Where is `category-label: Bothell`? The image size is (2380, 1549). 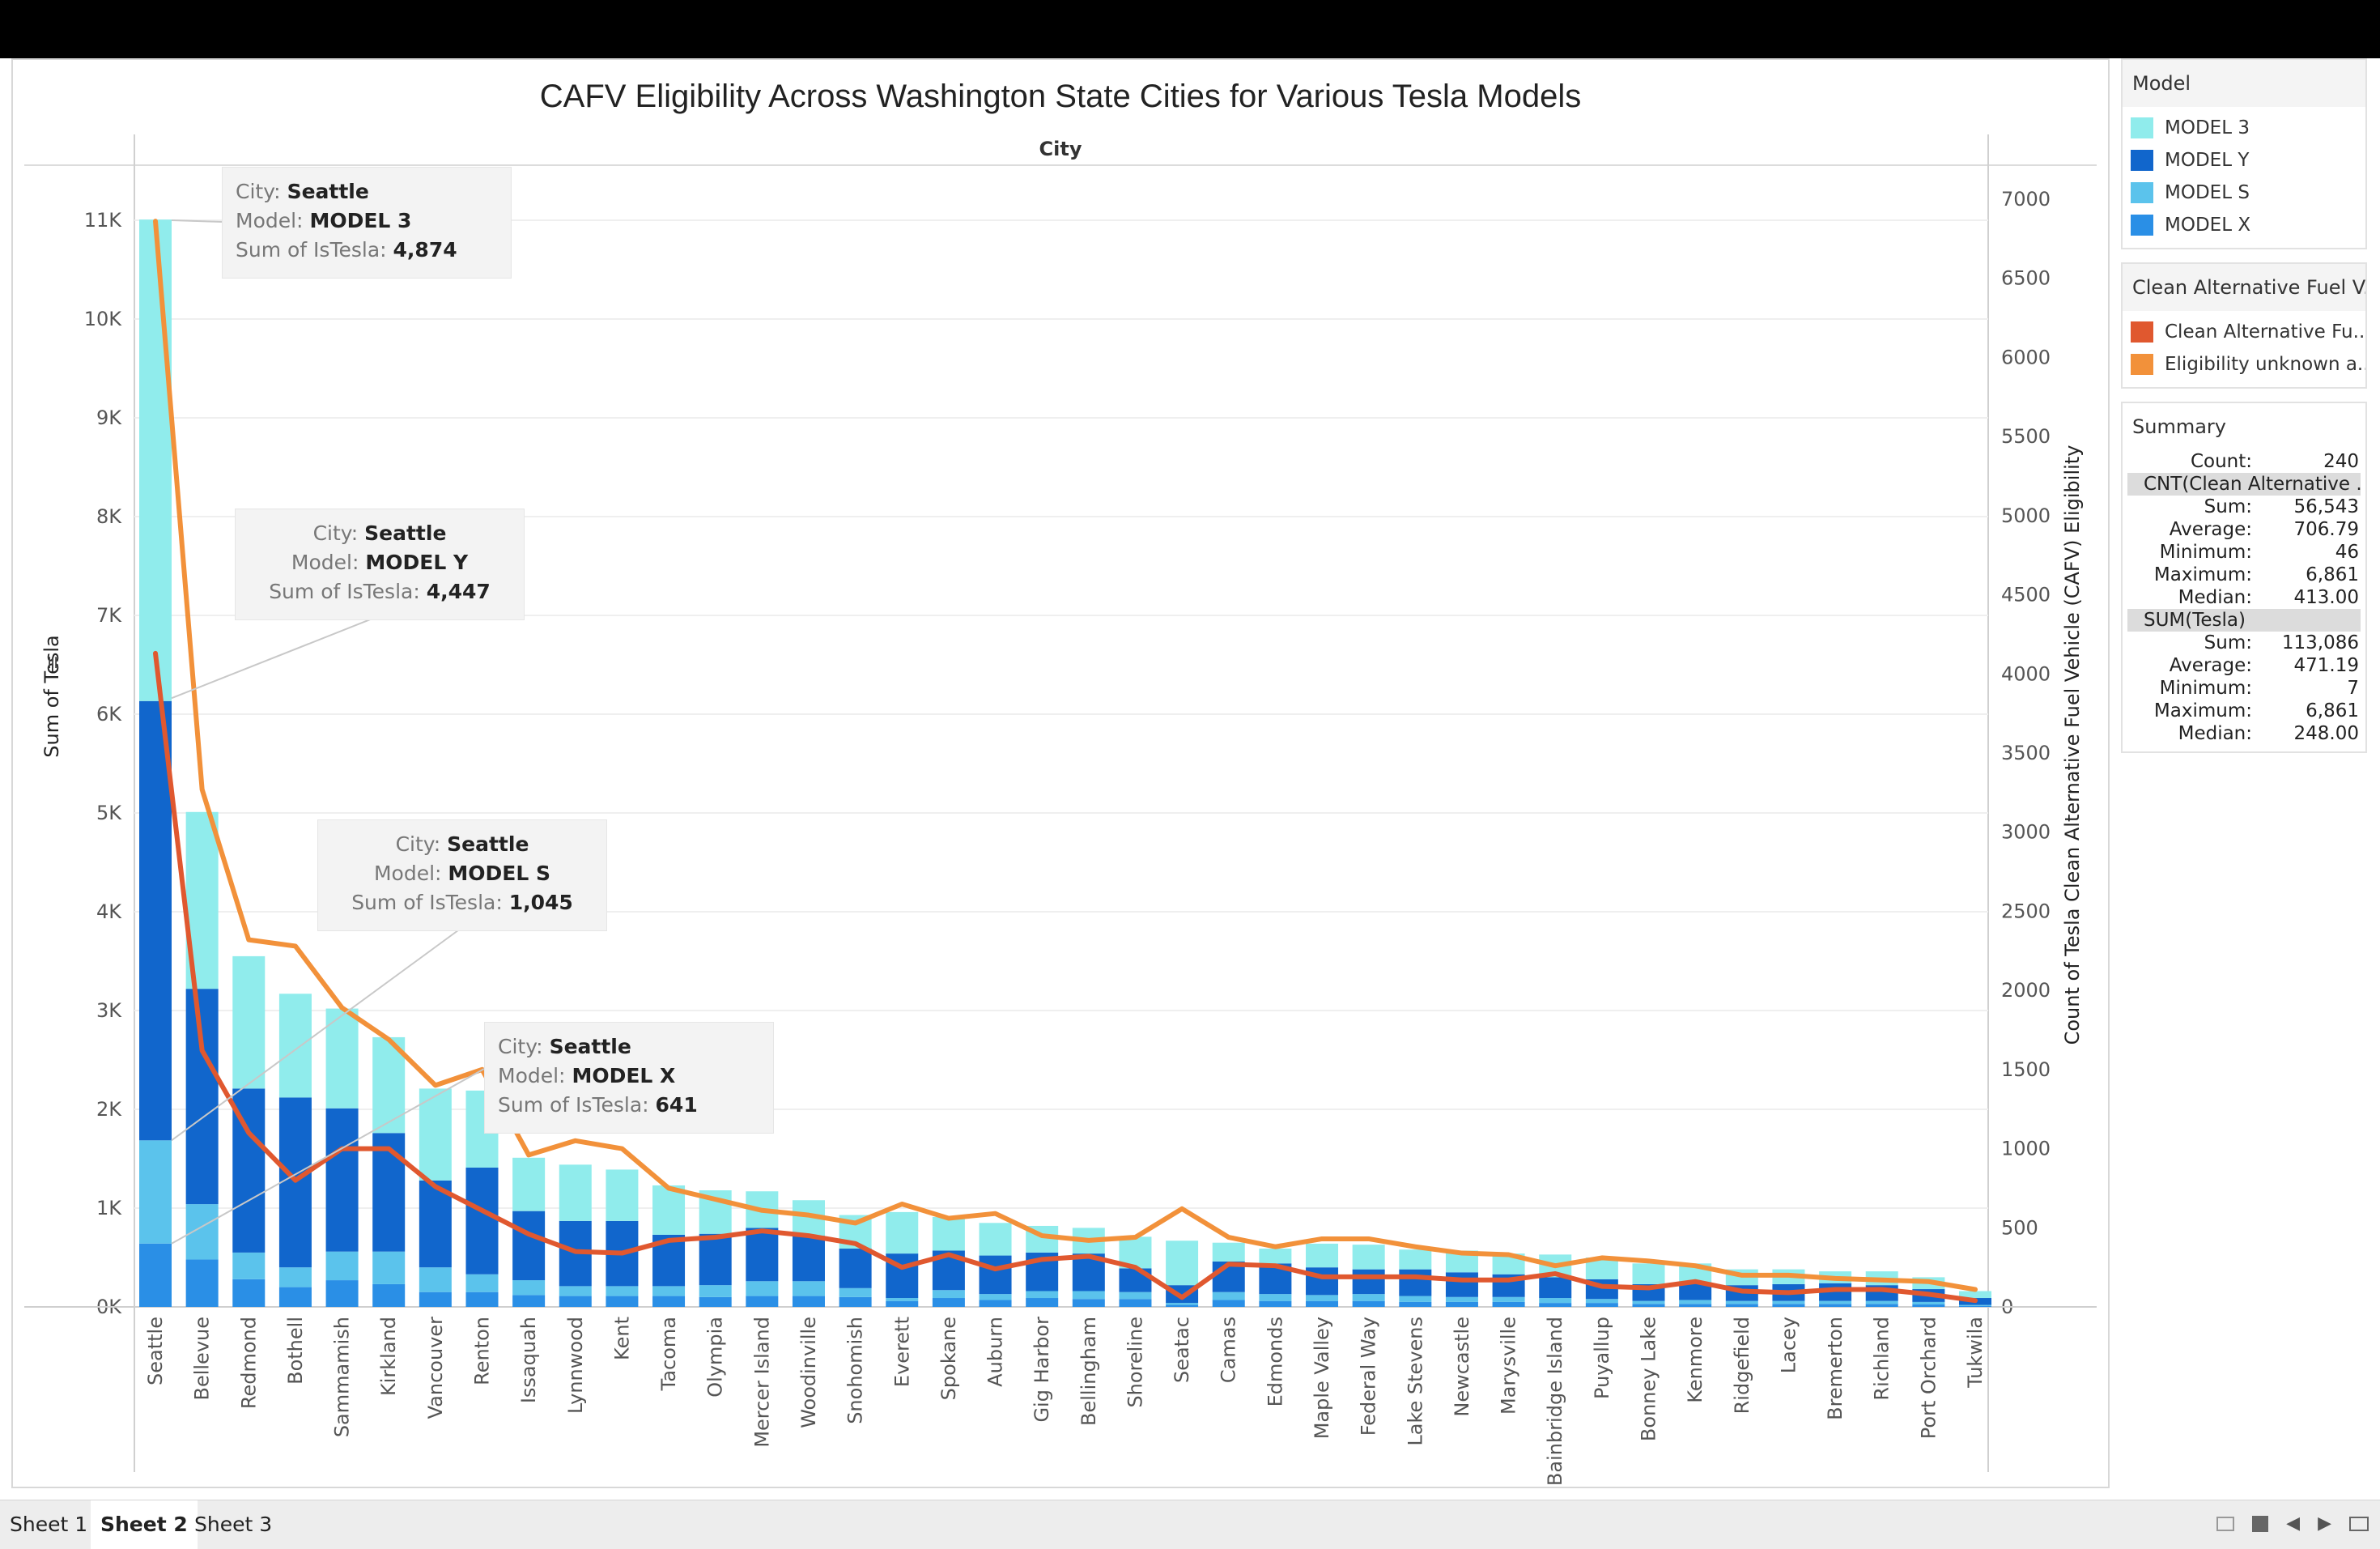 category-label: Bothell is located at coordinates (295, 1351).